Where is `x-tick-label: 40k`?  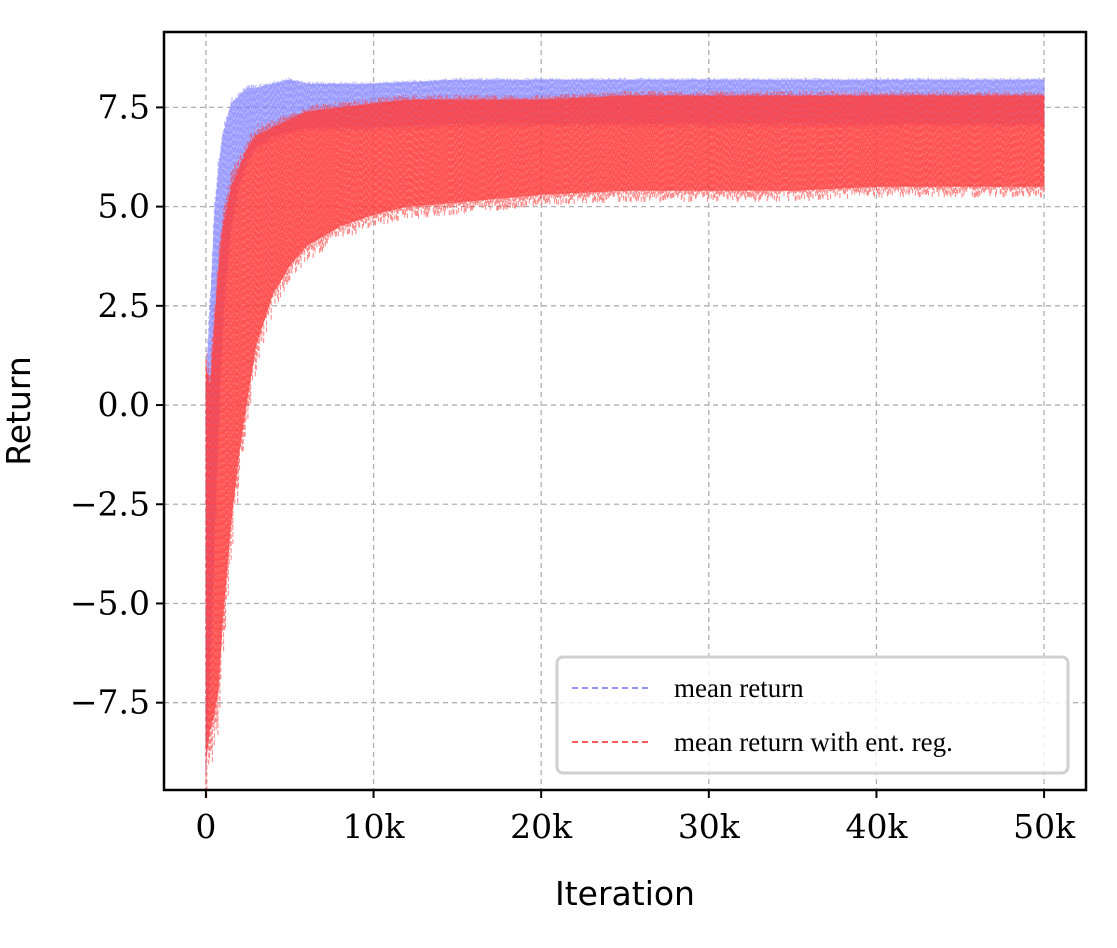
x-tick-label: 40k is located at coordinates (876, 826).